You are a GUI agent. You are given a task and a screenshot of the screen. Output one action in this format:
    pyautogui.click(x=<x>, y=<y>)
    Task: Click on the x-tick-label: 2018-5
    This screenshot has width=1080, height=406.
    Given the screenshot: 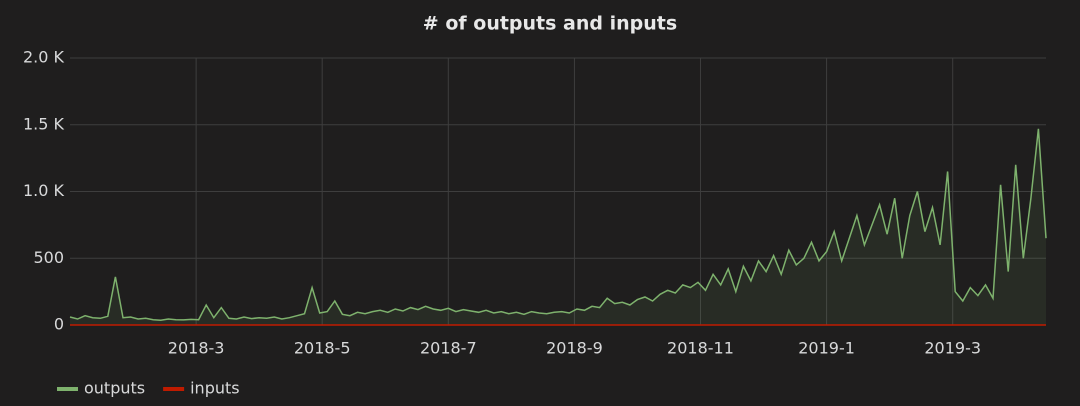 What is the action you would take?
    pyautogui.click(x=322, y=348)
    